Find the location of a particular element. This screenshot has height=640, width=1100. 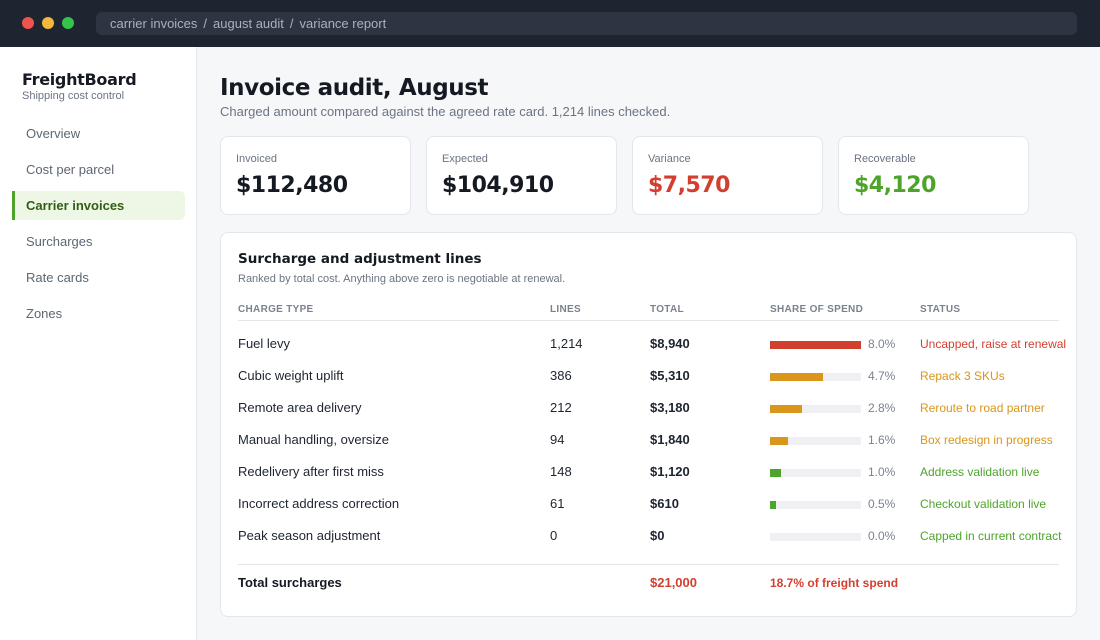

total-cell: $0 is located at coordinates (657, 535).